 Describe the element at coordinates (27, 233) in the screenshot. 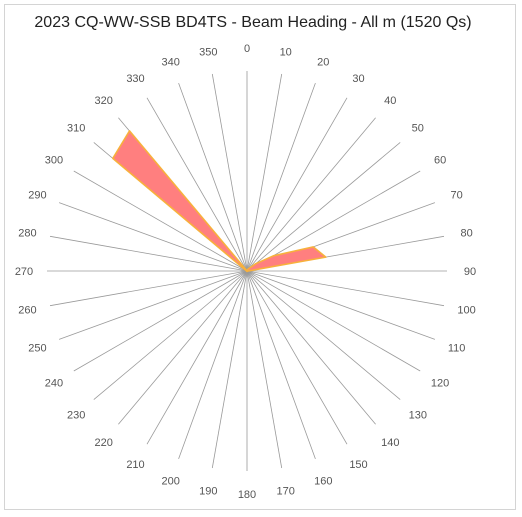

I see `tick-label-280: 280` at that location.